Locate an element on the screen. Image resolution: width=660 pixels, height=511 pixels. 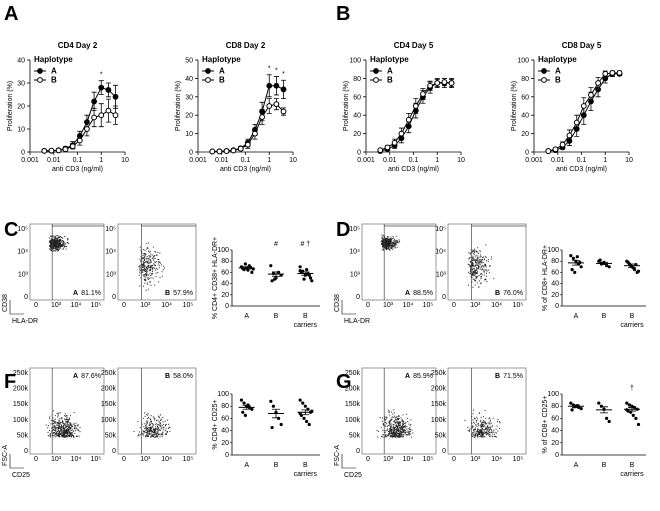
data-point is located at coordinates (632, 406).